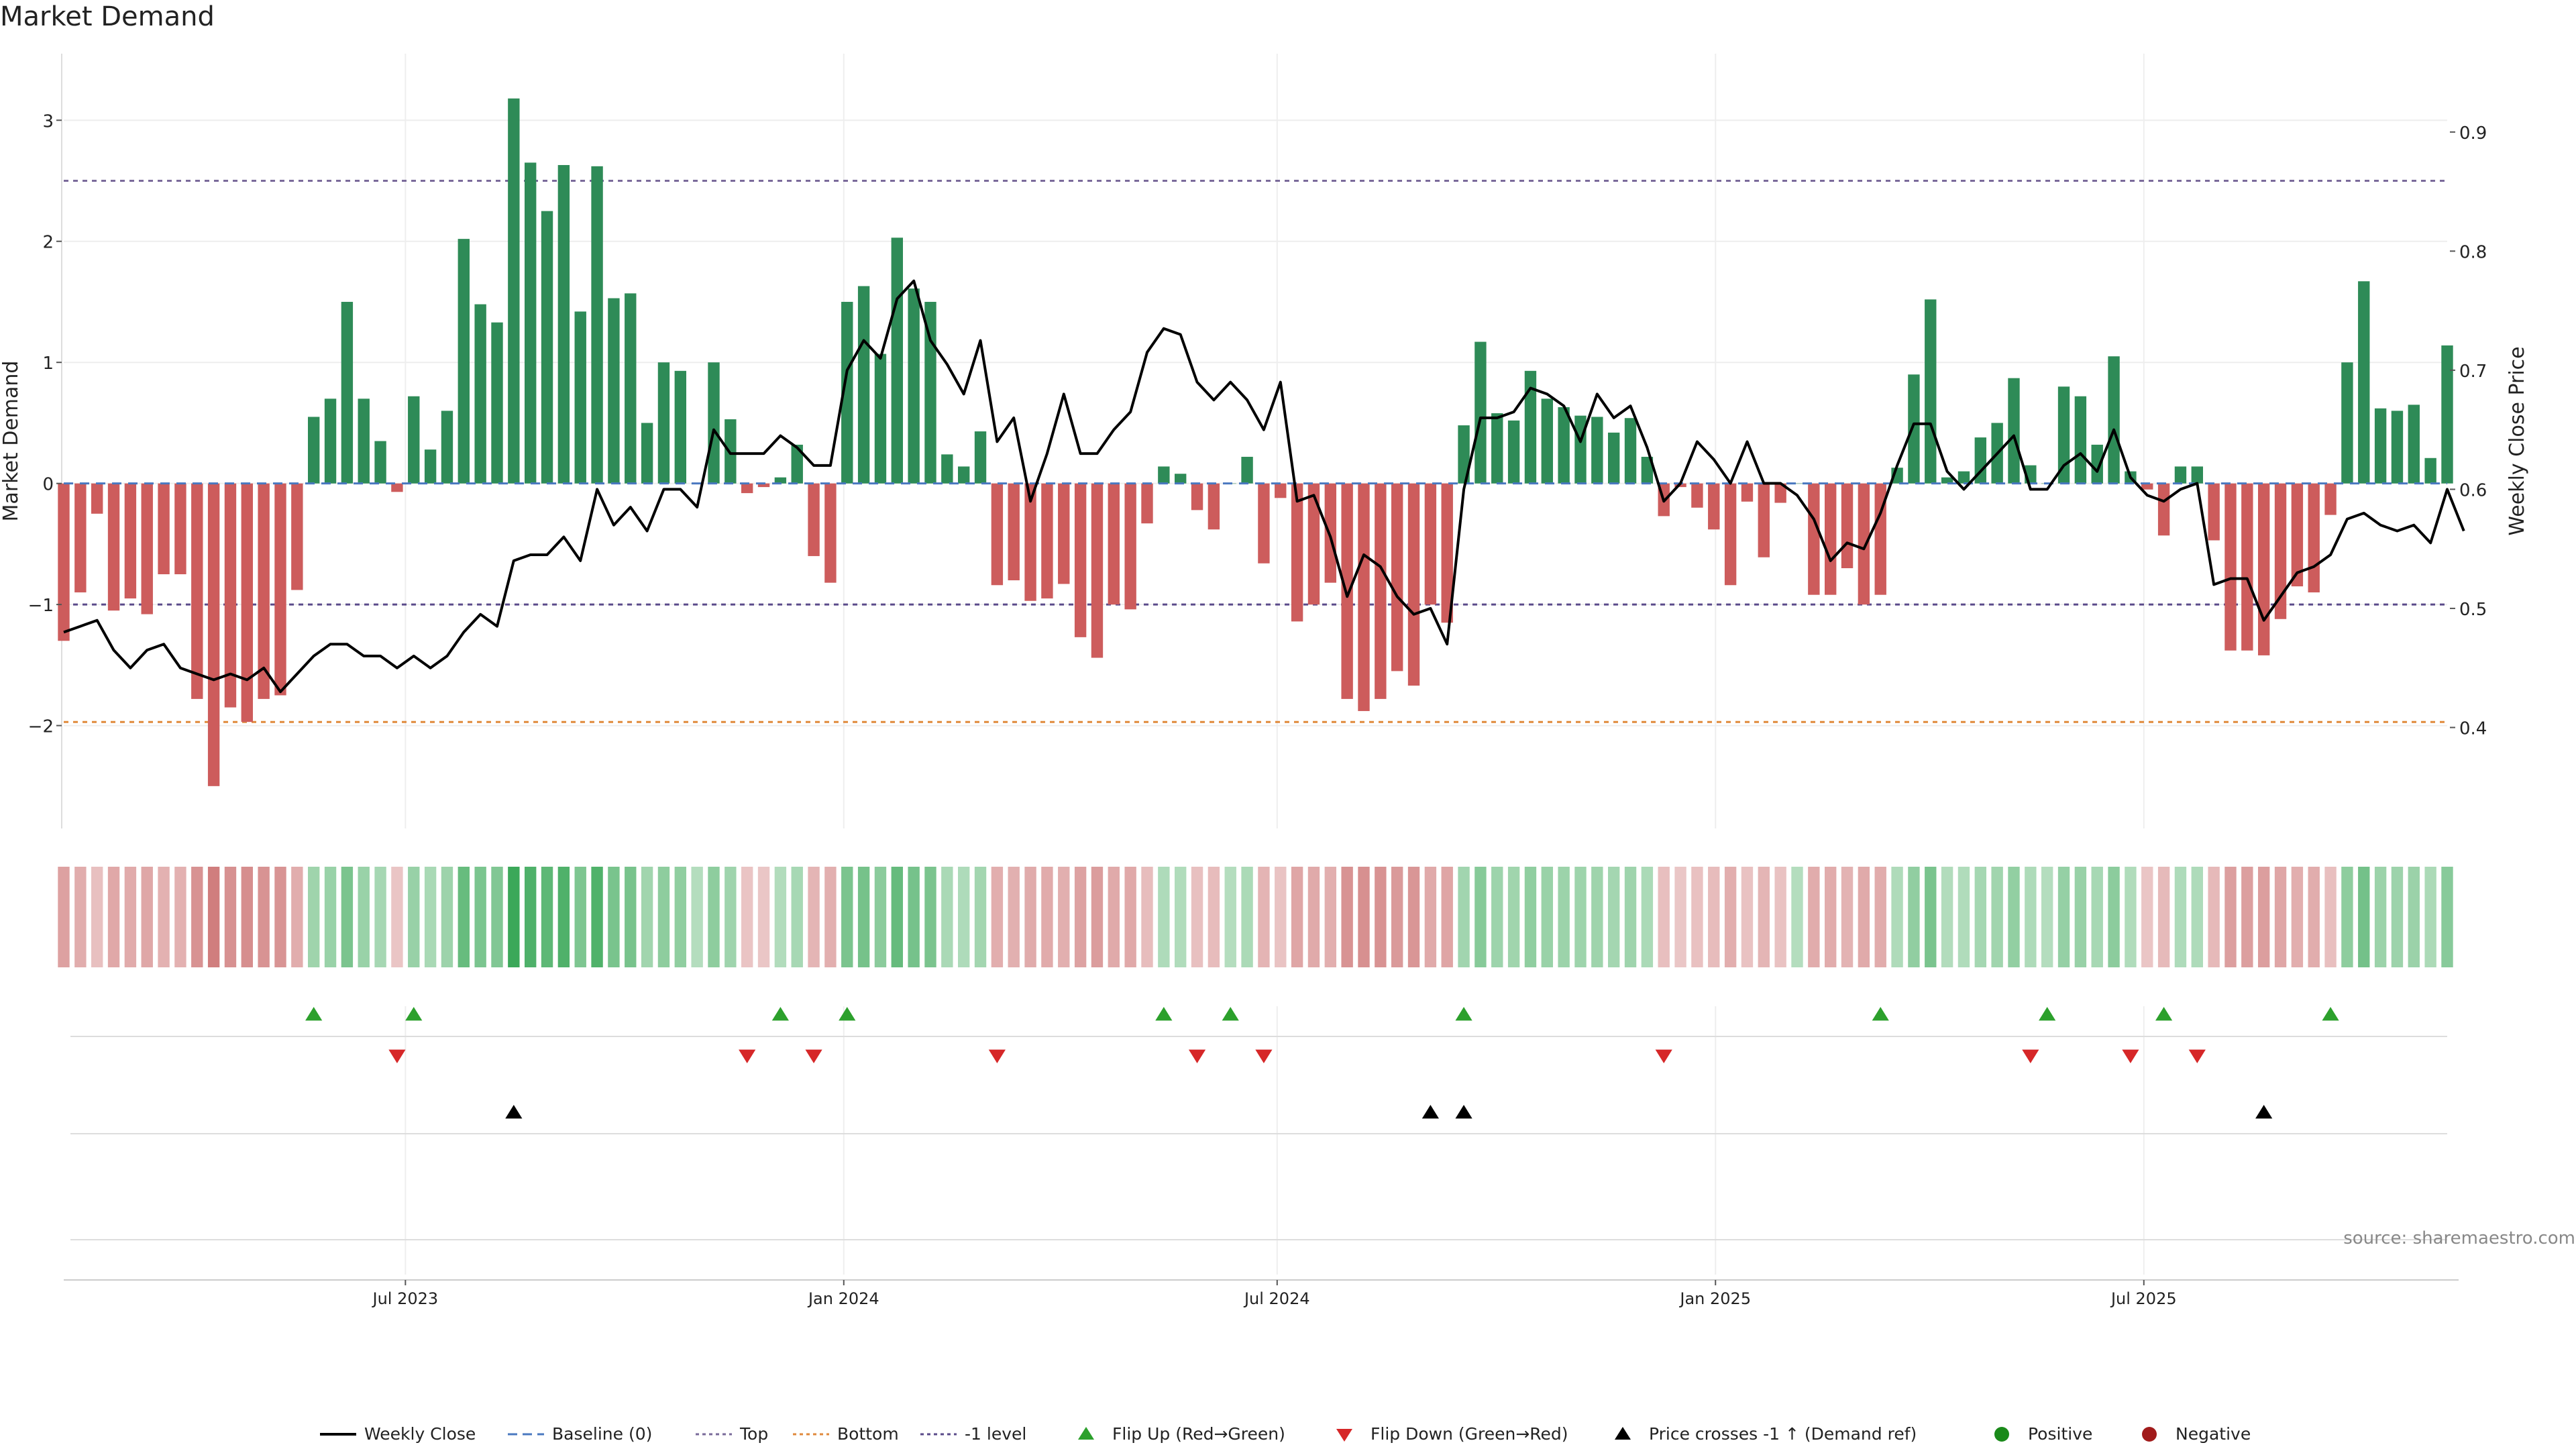 The image size is (2576, 1449). What do you see at coordinates (41, 727) in the screenshot?
I see `y-tick-label: −2` at bounding box center [41, 727].